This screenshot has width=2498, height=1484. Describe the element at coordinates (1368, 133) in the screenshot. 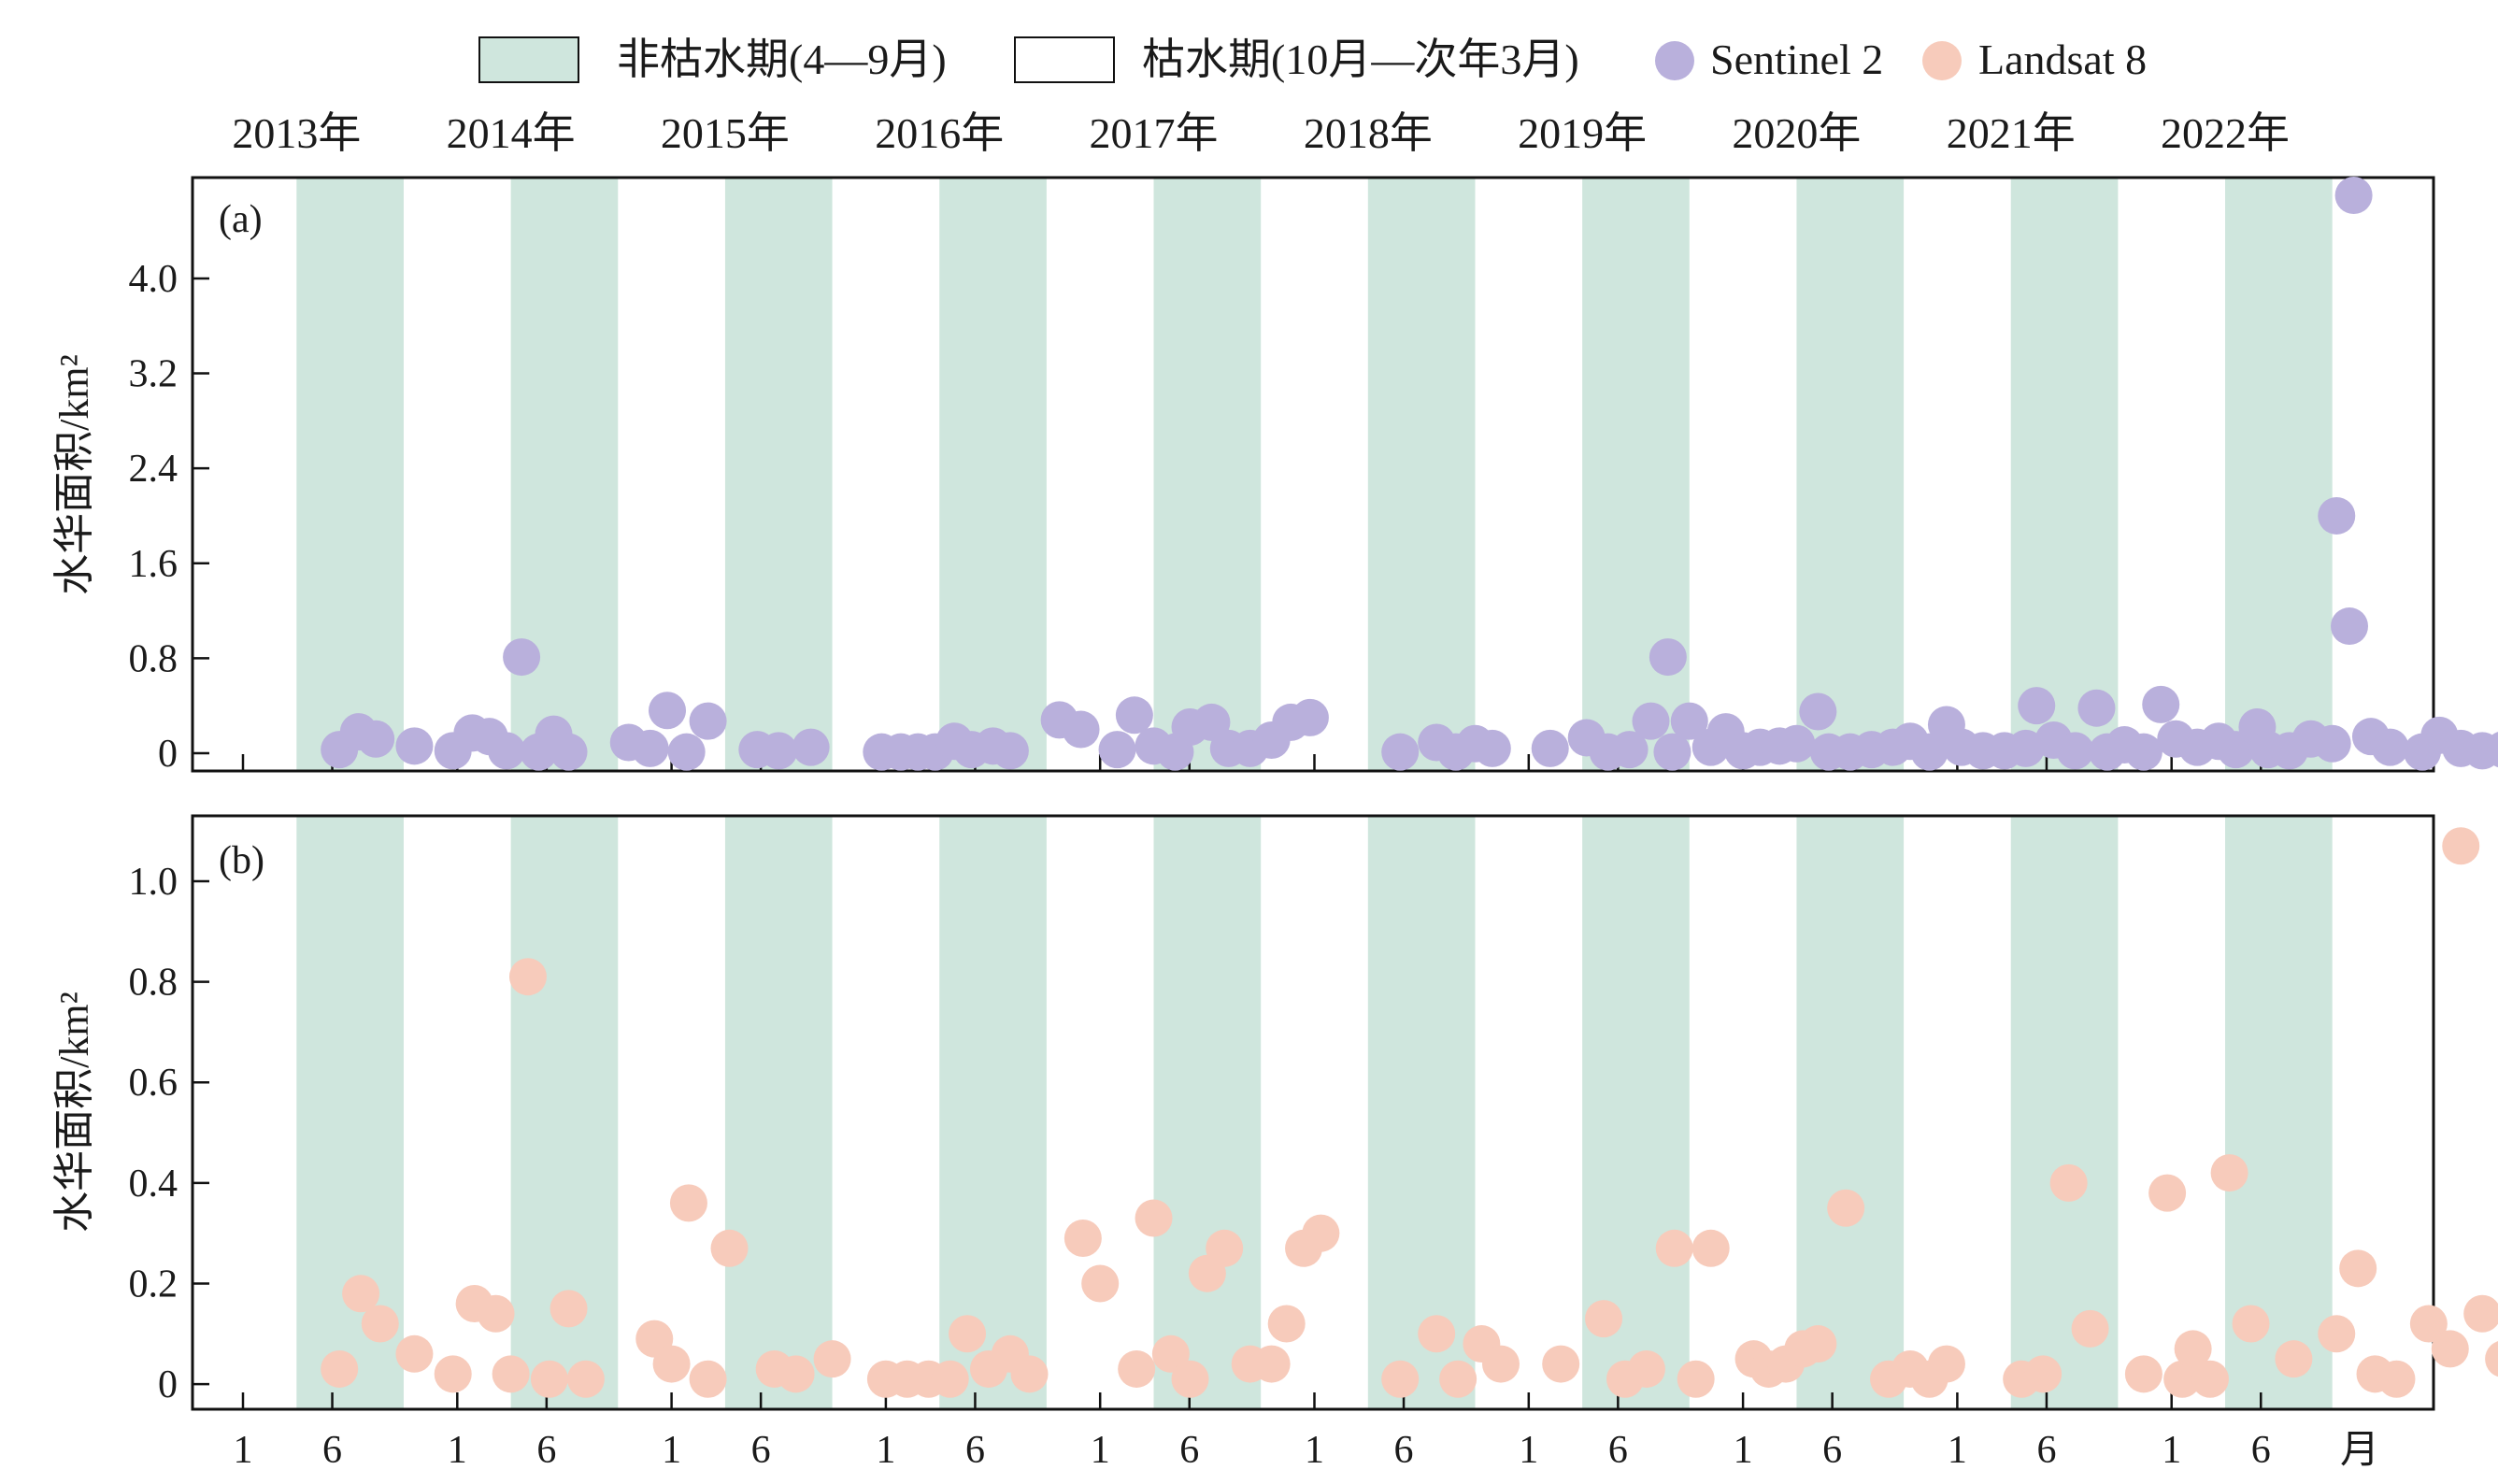

I see `year-label: 2018年` at that location.